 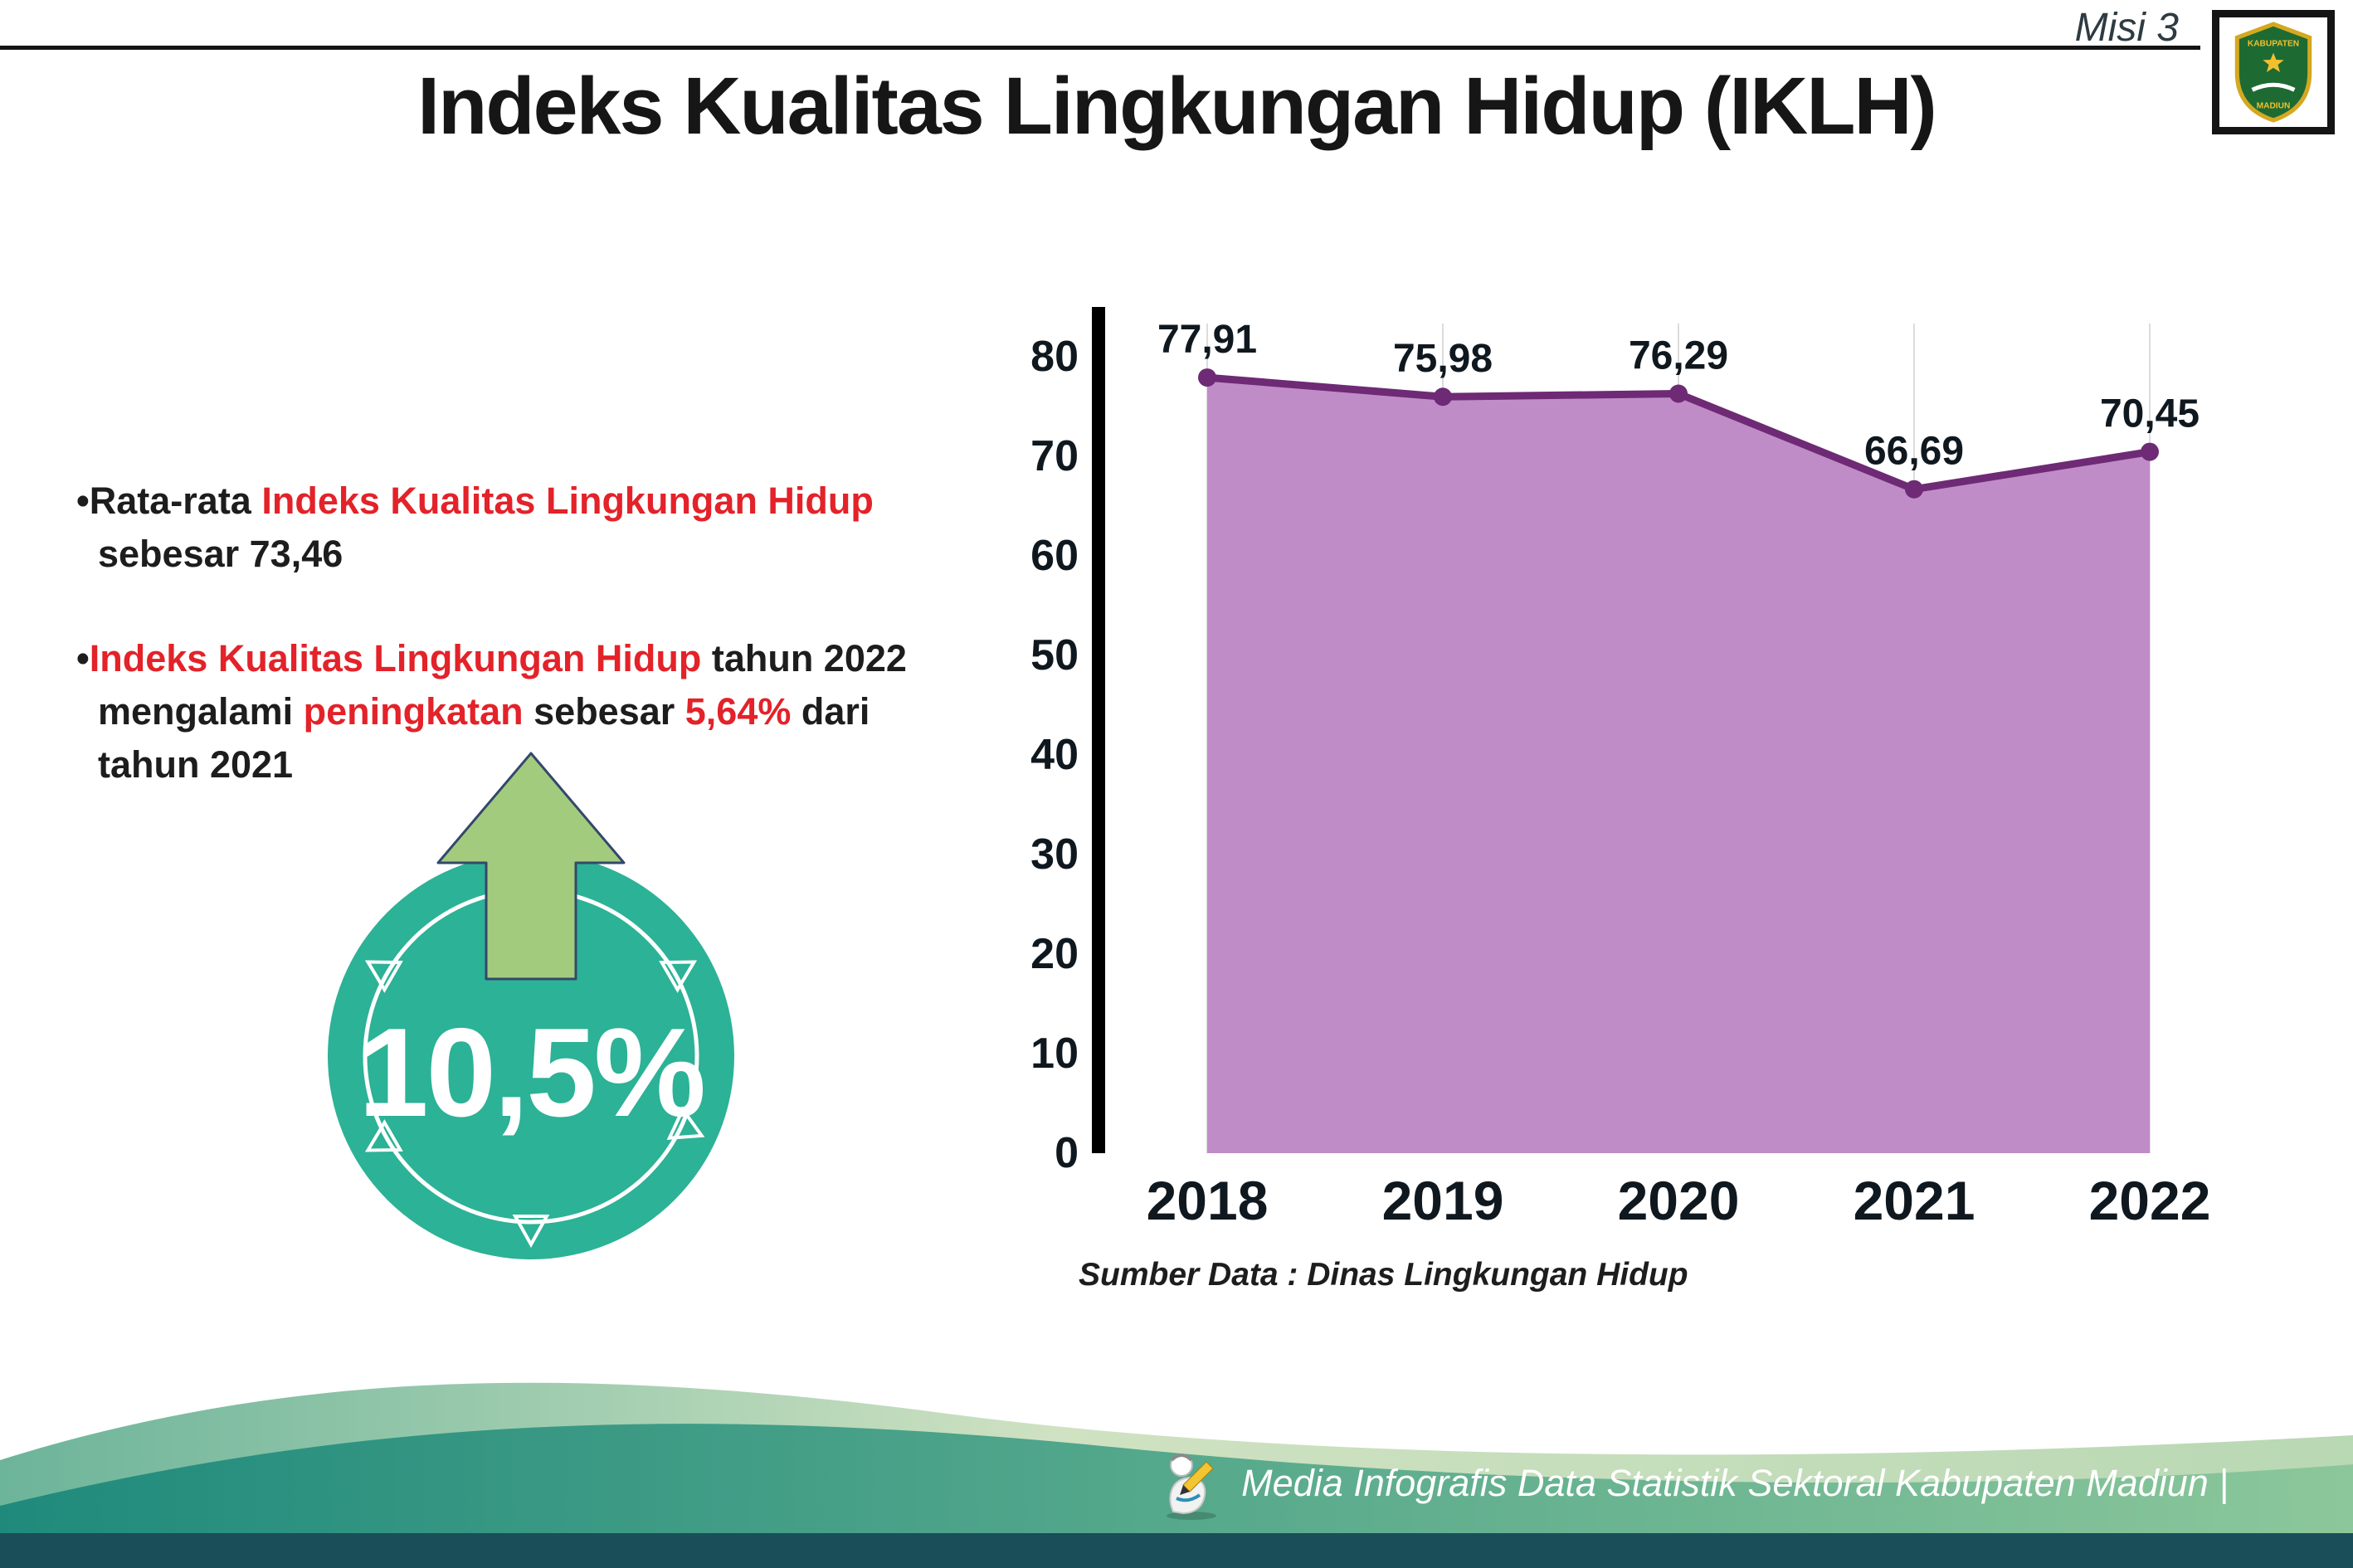 What do you see at coordinates (1443, 359) in the screenshot?
I see `value-label: 75,98` at bounding box center [1443, 359].